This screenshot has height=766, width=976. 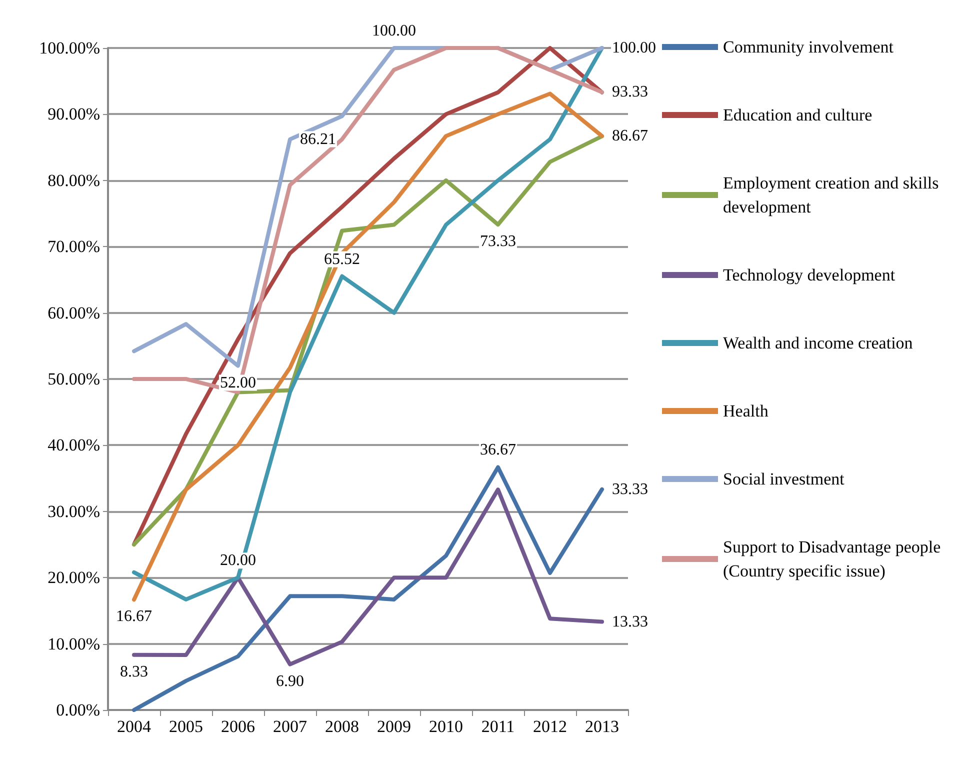 I want to click on data-label: 16.67, so click(x=134, y=617).